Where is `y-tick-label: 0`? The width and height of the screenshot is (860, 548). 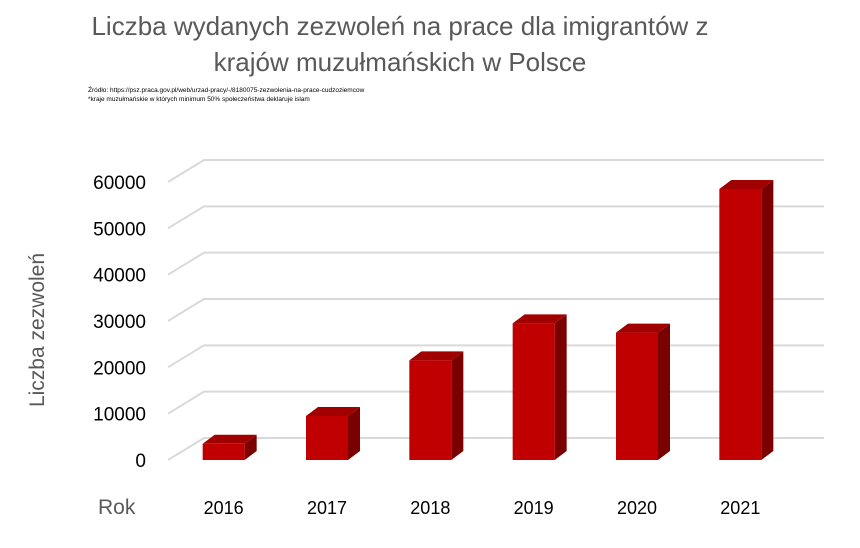 y-tick-label: 0 is located at coordinates (140, 461).